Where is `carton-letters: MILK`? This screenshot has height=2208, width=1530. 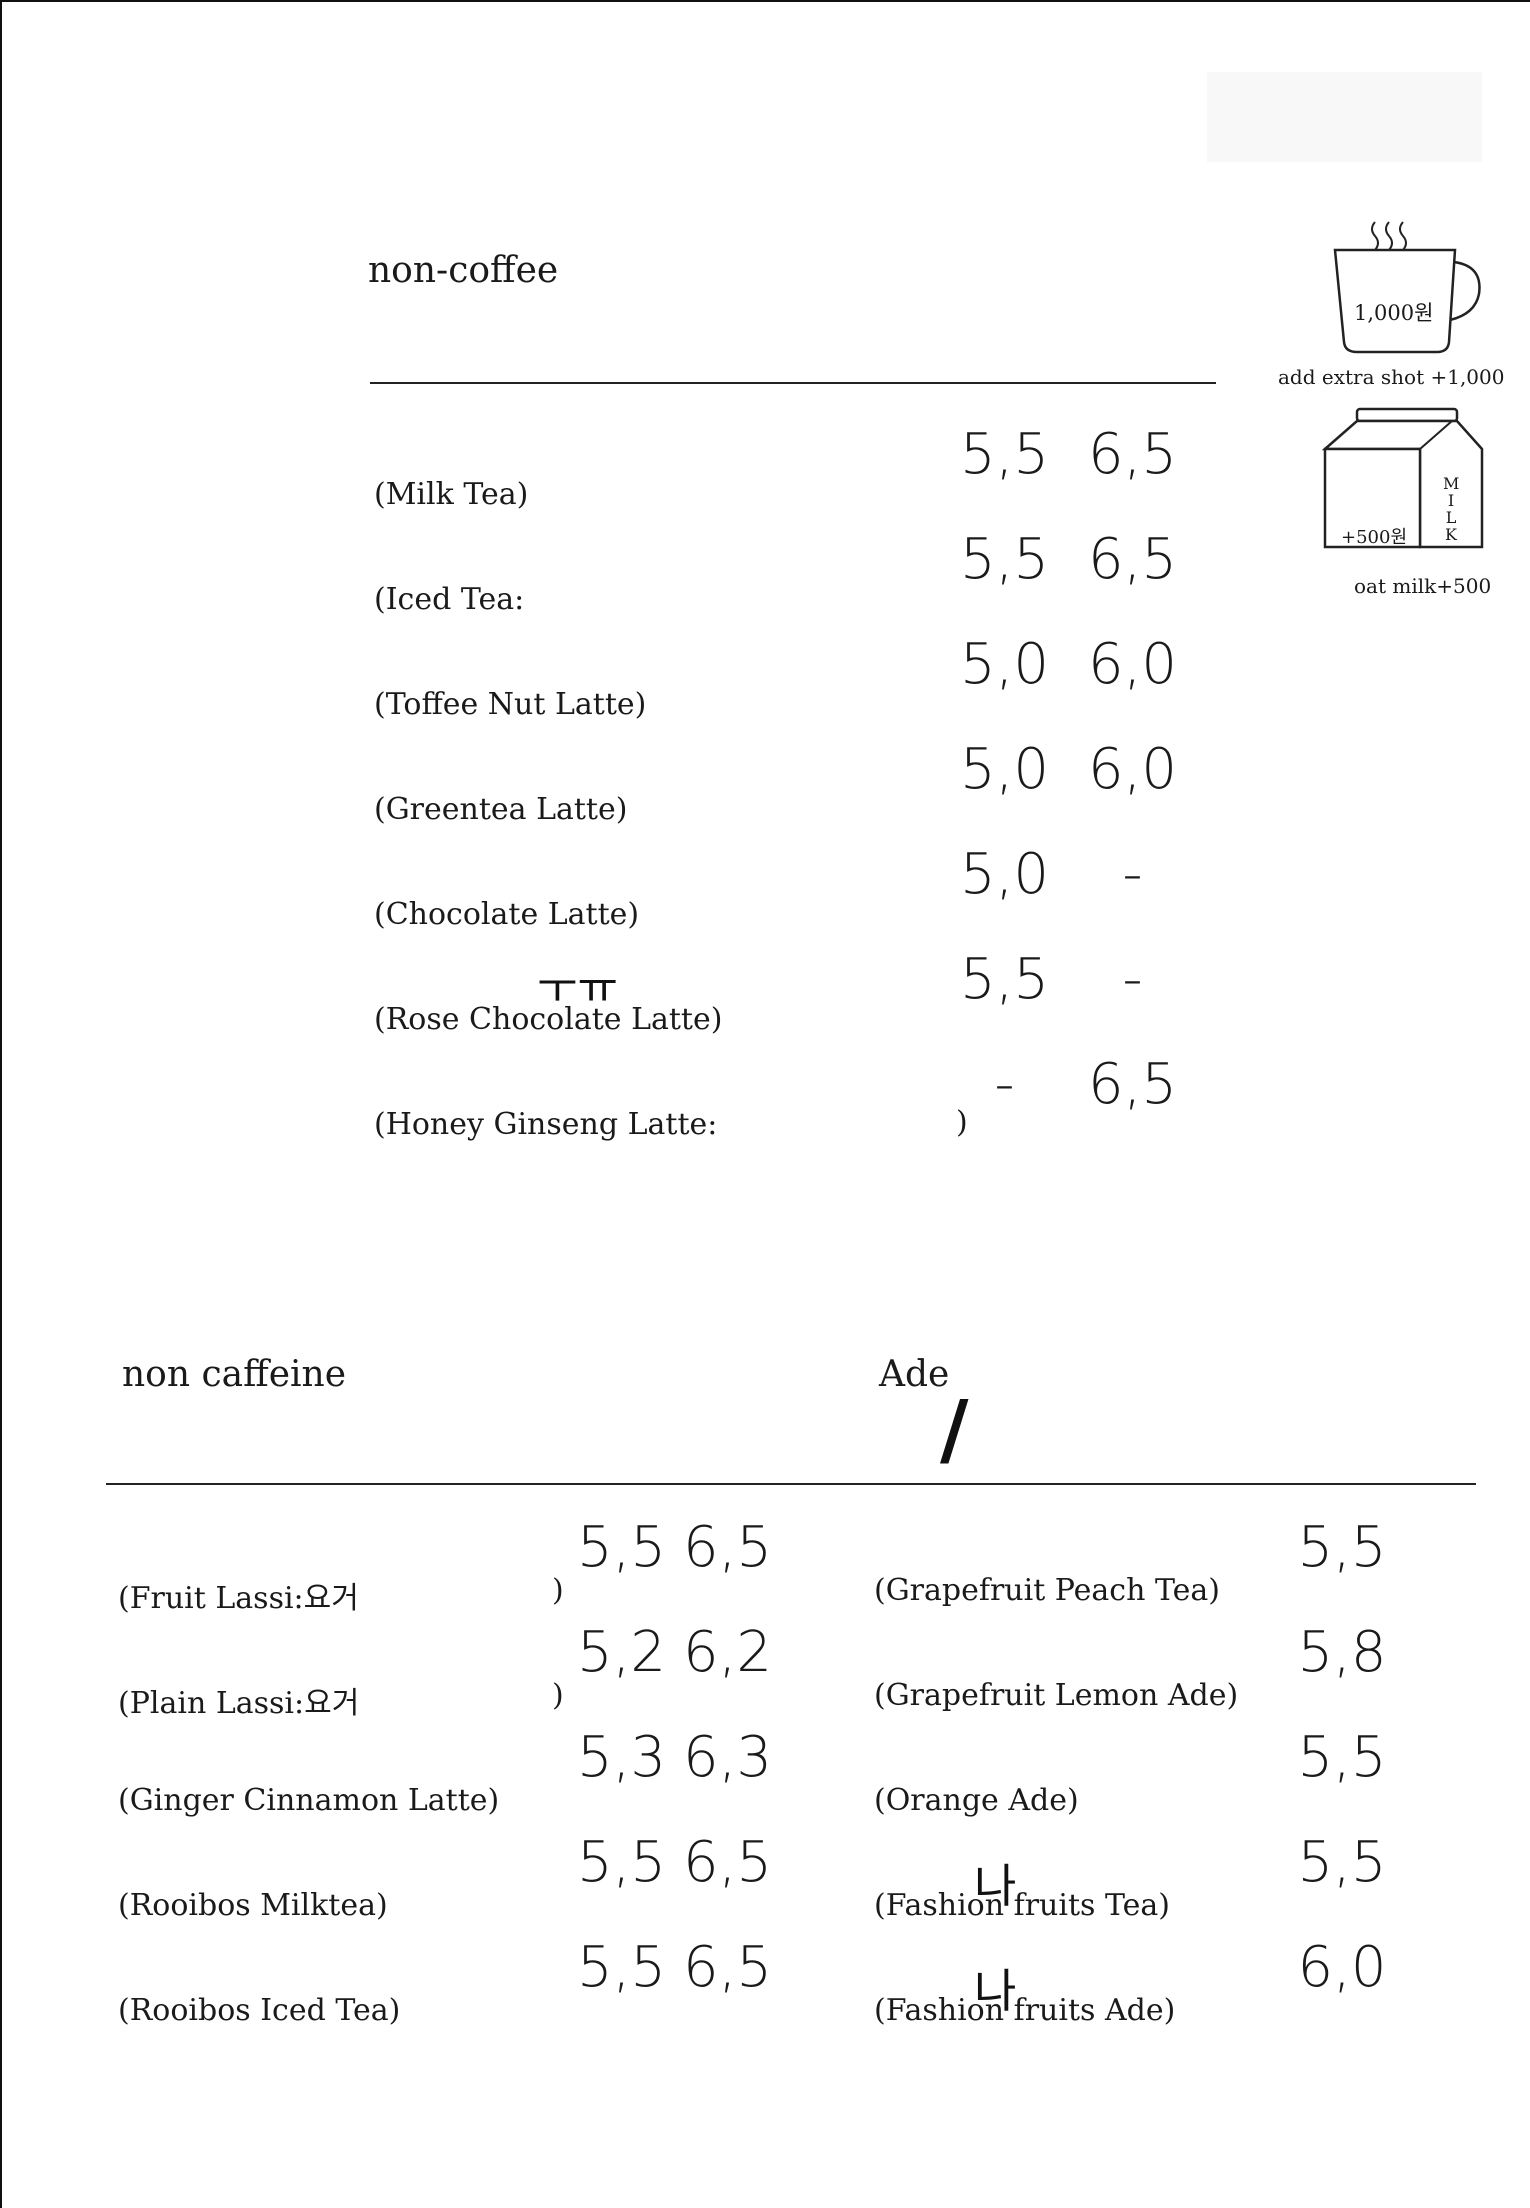
carton-letters: MILK is located at coordinates (1451, 509).